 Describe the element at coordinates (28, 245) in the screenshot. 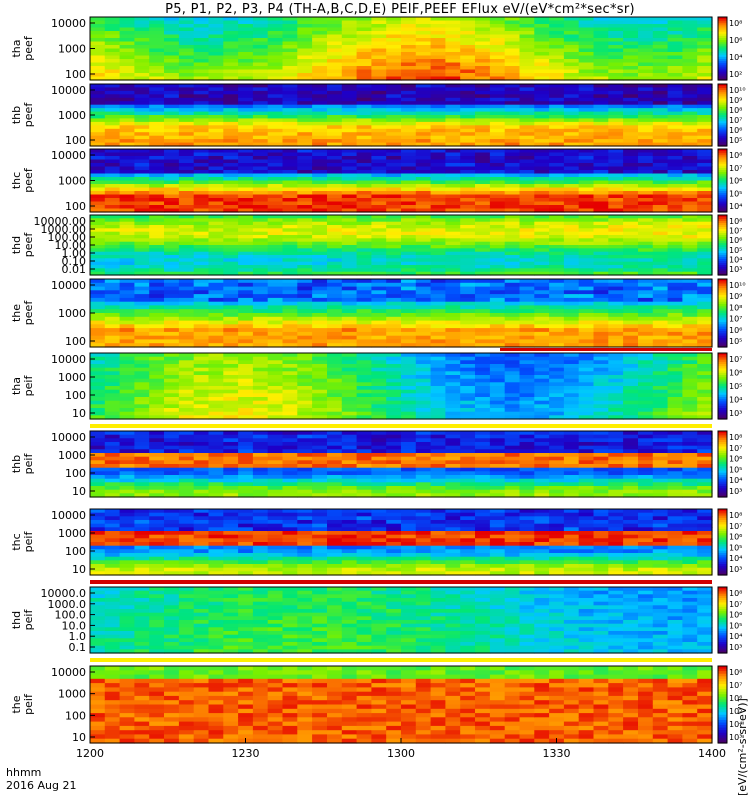

I see `panel-product-label: peef` at that location.